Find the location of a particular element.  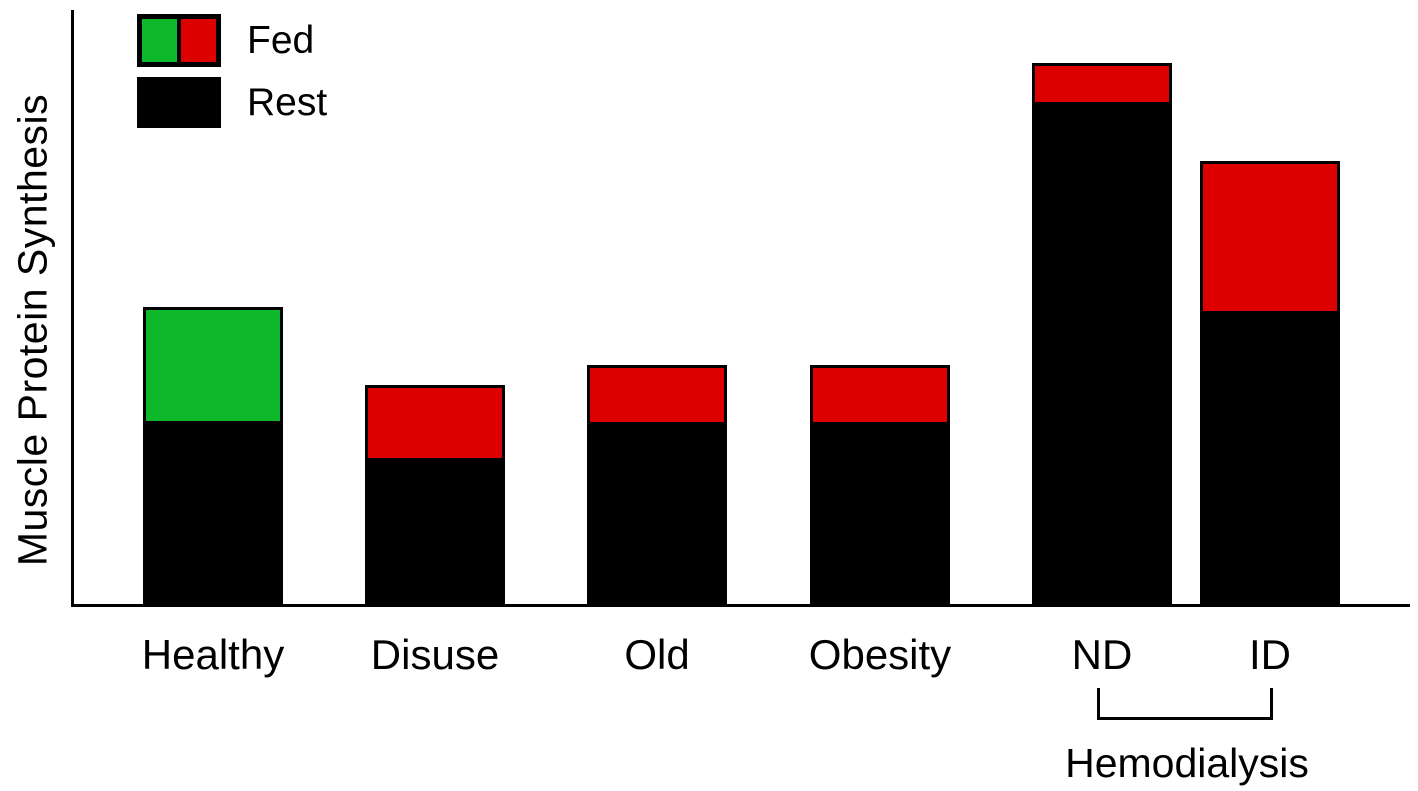

bar-disuse is located at coordinates (435, 495).